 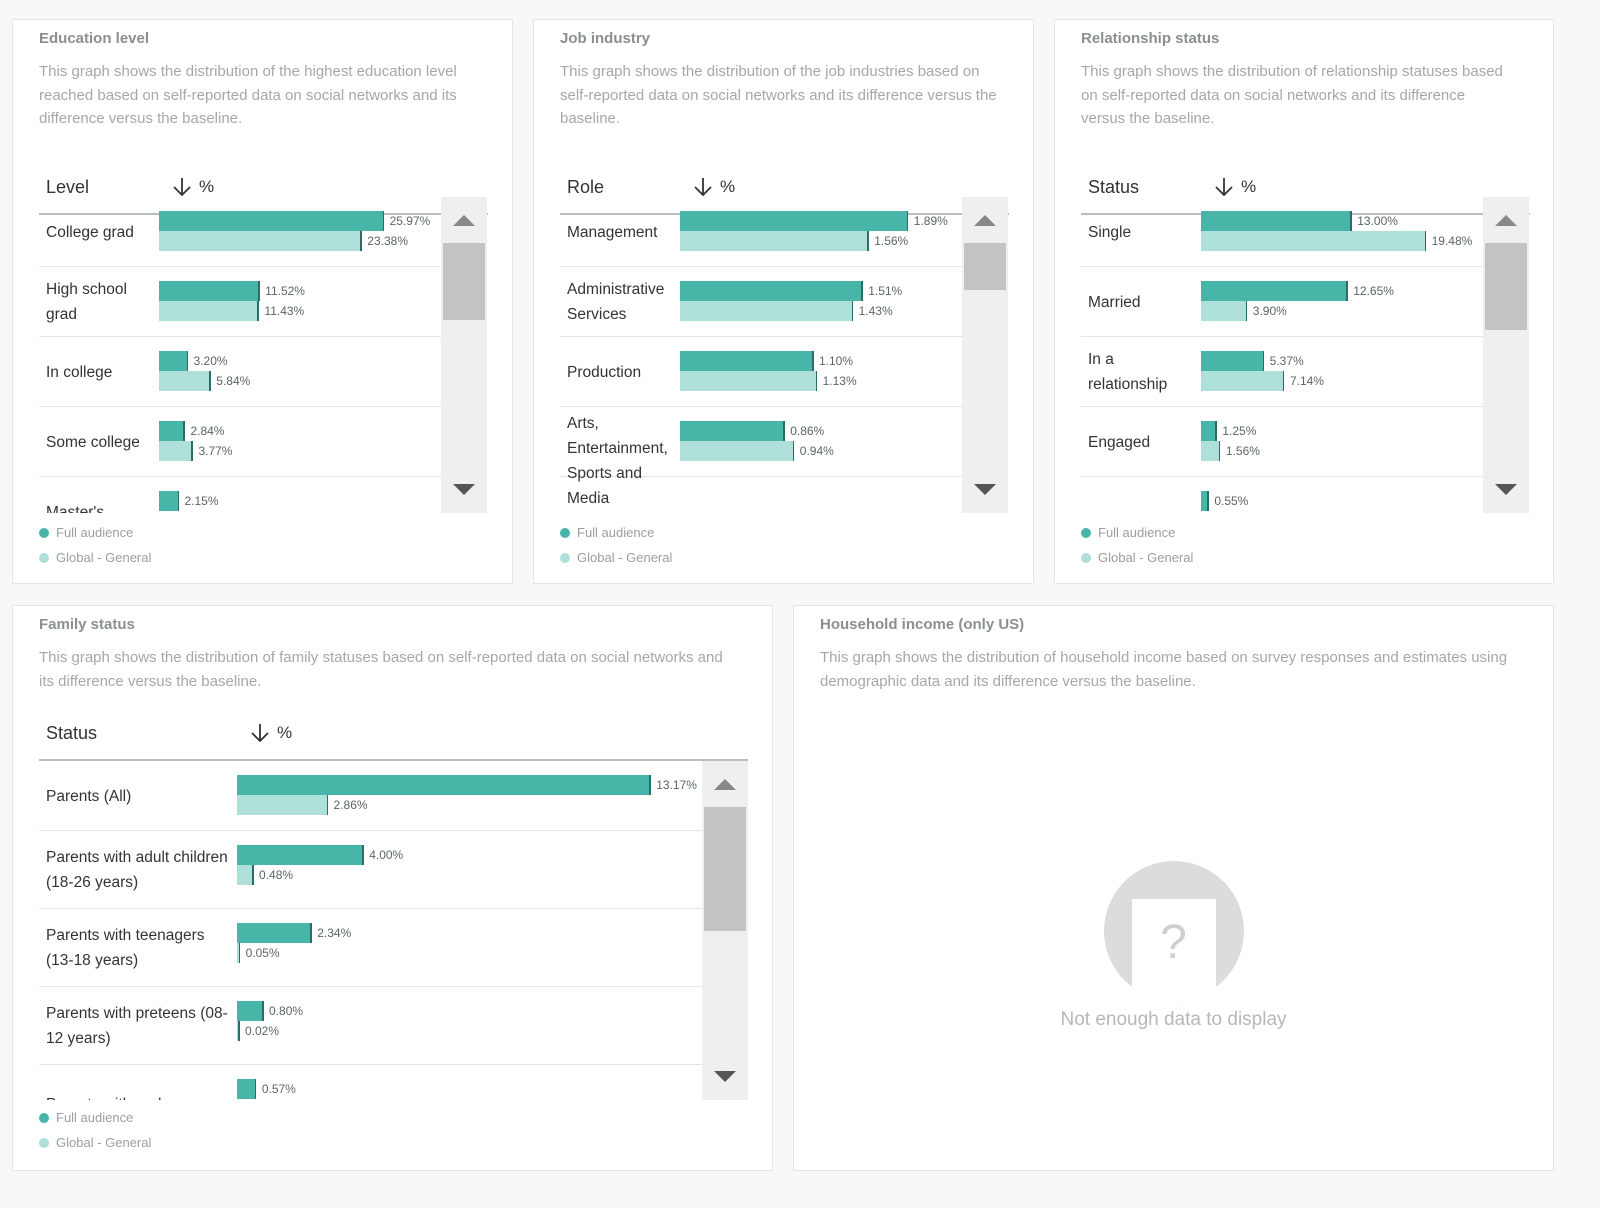 What do you see at coordinates (1282, 302) in the screenshot?
I see `table-row: Married 12.65% 3.90%` at bounding box center [1282, 302].